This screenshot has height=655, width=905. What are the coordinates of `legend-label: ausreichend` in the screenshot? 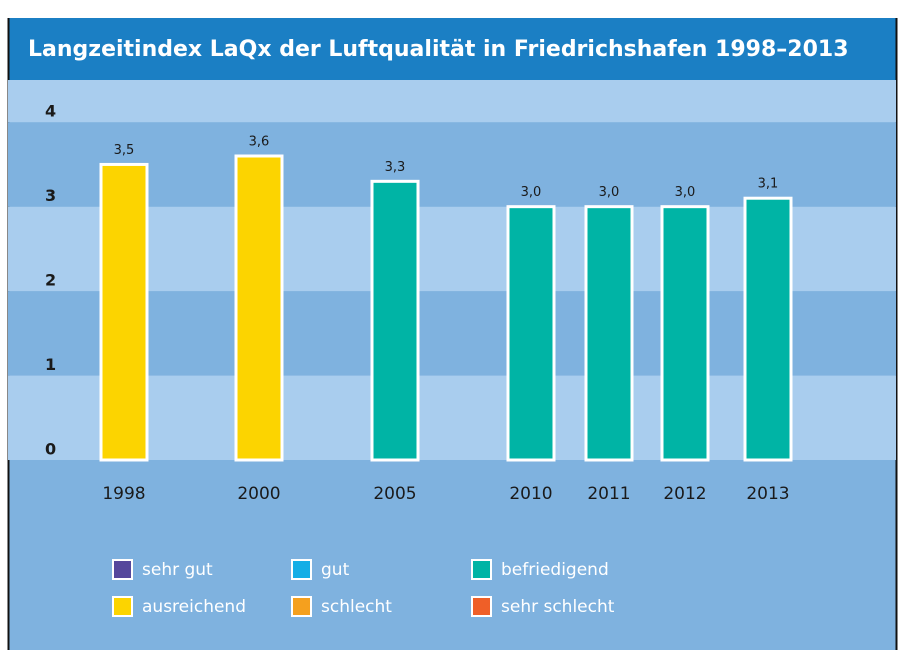 It's located at (194, 607).